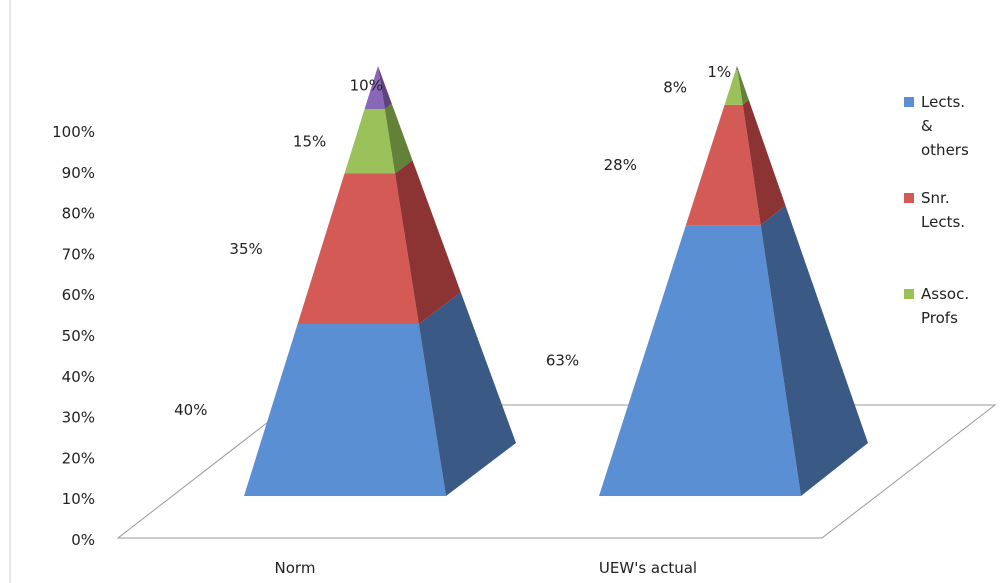 This screenshot has width=1001, height=583. What do you see at coordinates (78, 377) in the screenshot?
I see `y-tick-label: 40%` at bounding box center [78, 377].